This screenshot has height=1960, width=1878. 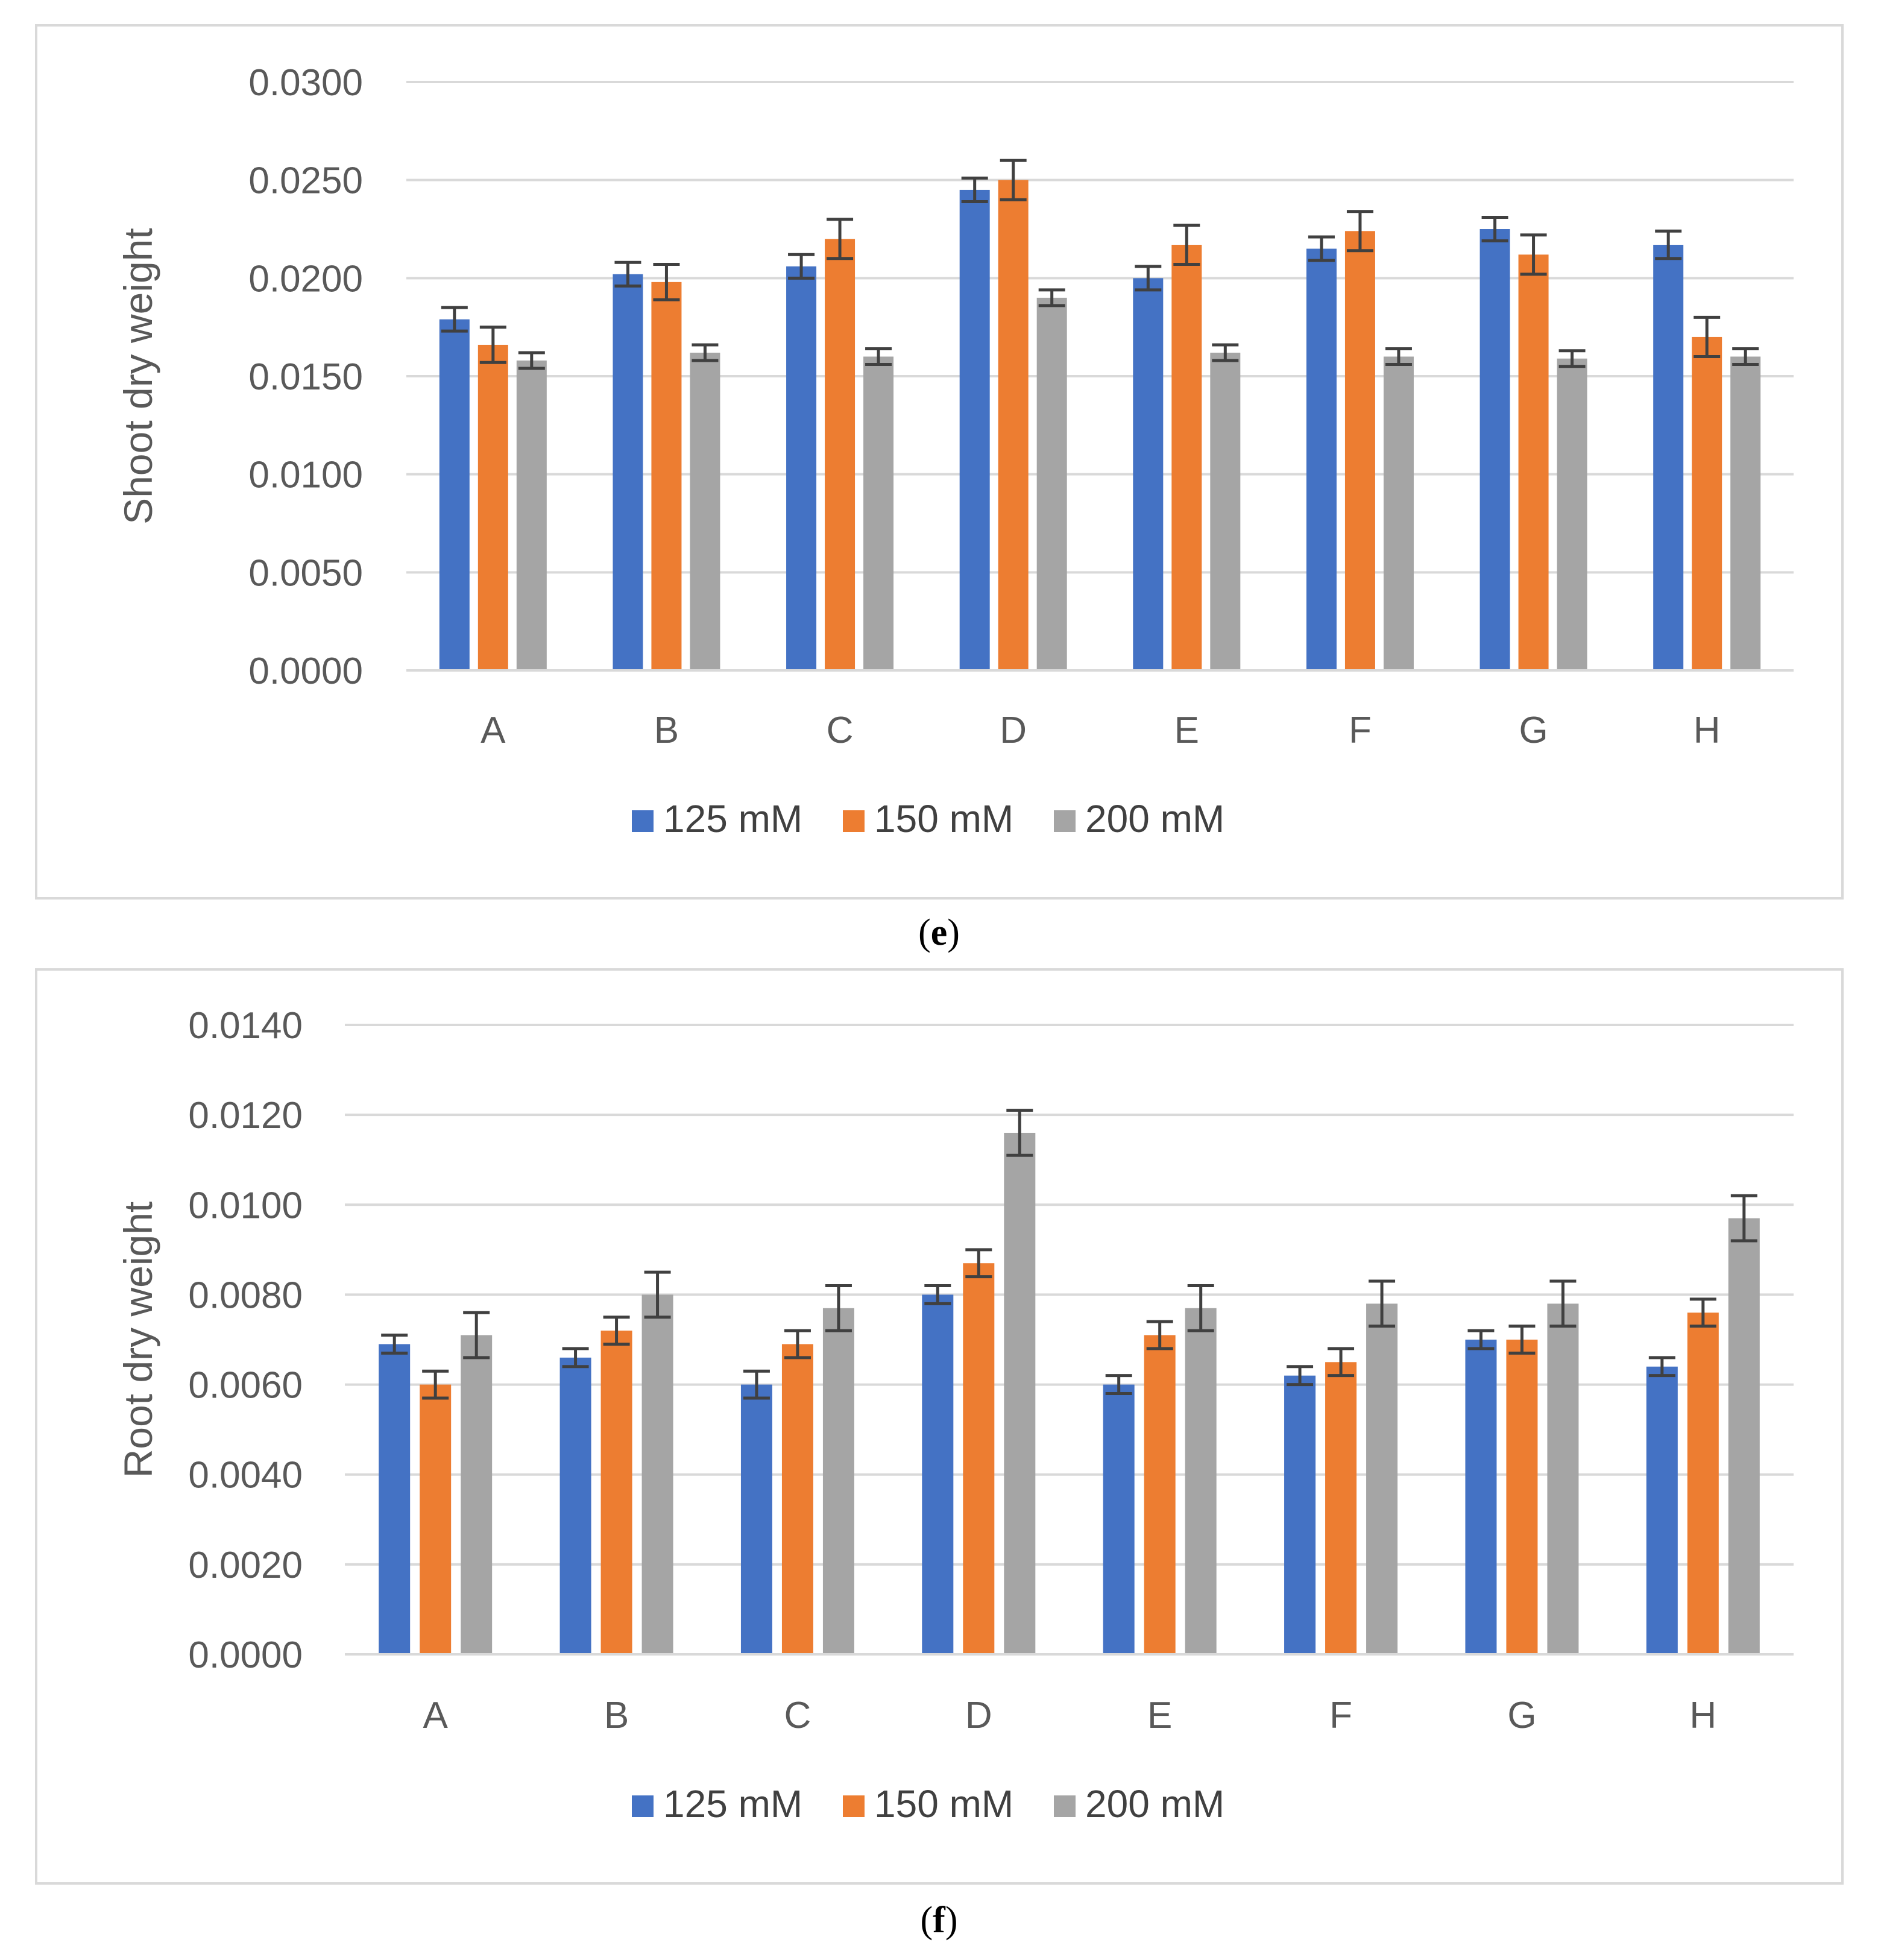 I want to click on caption-f: (f), so click(x=939, y=1921).